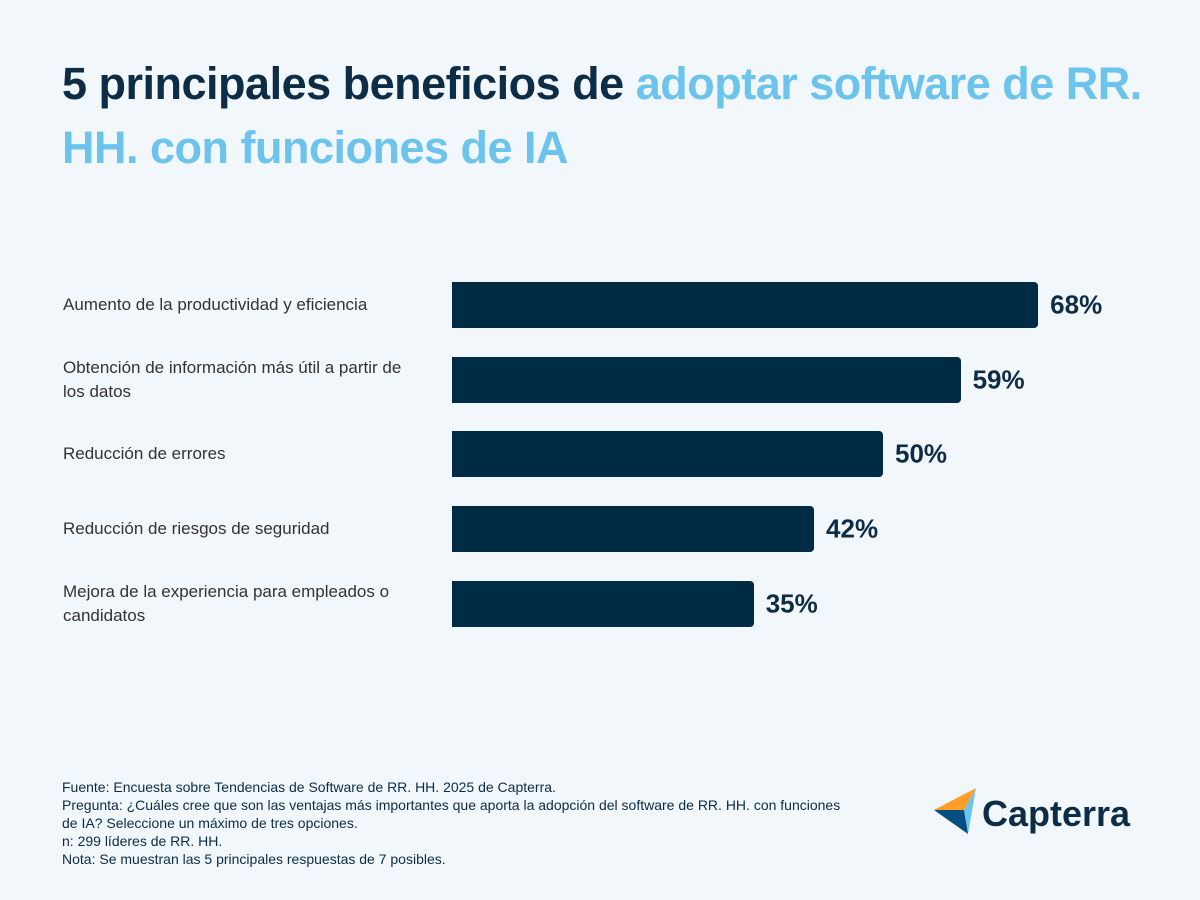 This screenshot has height=900, width=1200. What do you see at coordinates (196, 529) in the screenshot?
I see `category-label: Reducción de riesgos de seguridad` at bounding box center [196, 529].